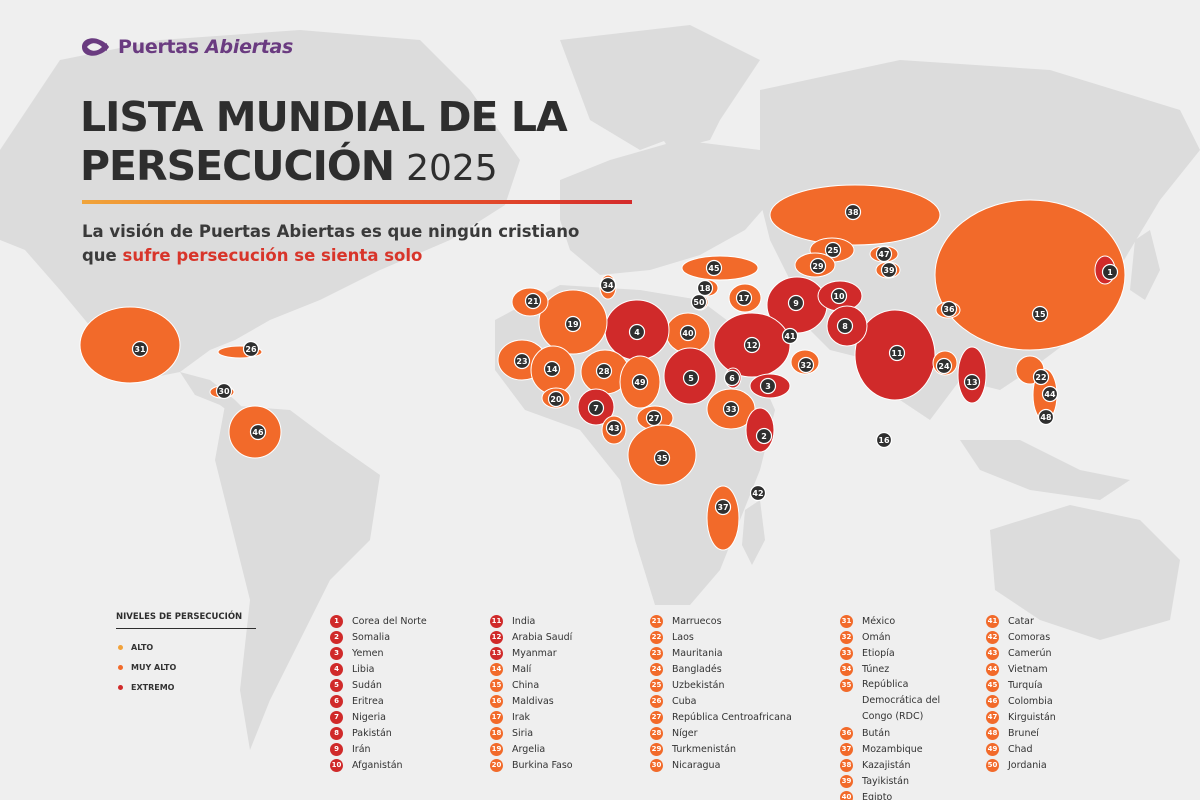 The image size is (1200, 800). I want to click on country-name: Argelia, so click(529, 749).